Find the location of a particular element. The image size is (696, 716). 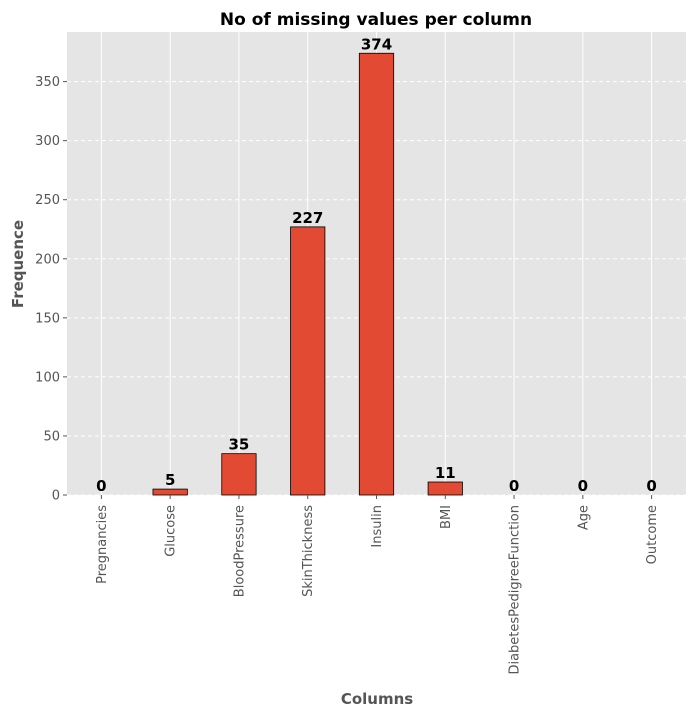

data-label: 374 is located at coordinates (376, 44).